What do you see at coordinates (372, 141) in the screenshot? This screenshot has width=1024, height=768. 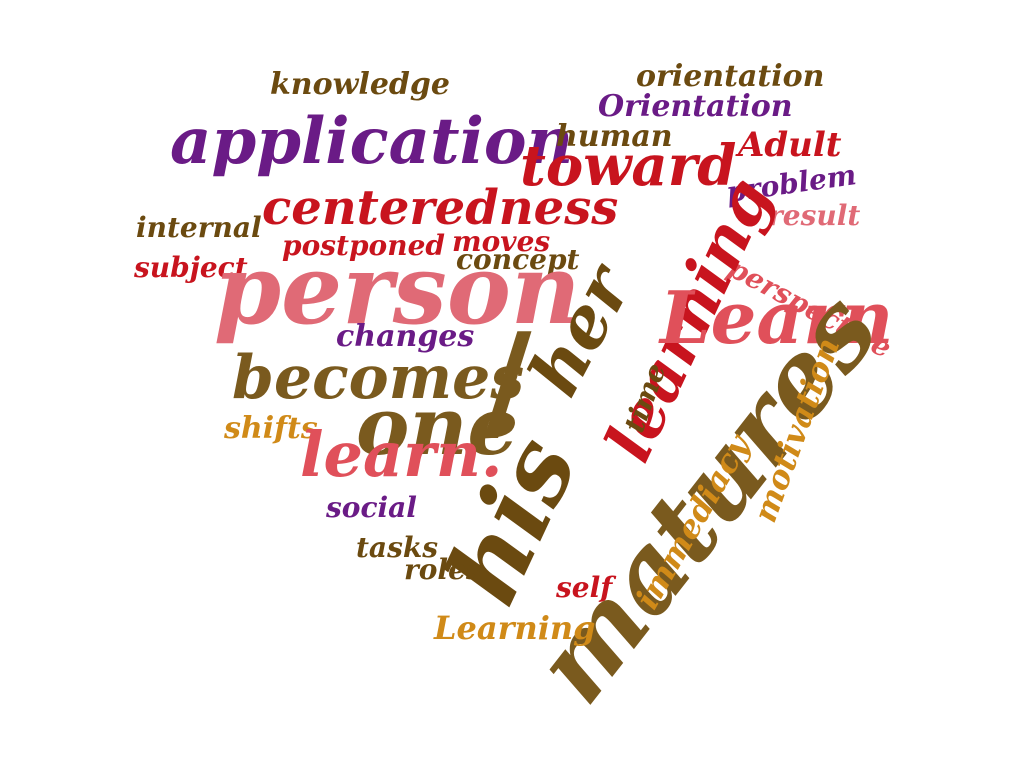 I see `word-application: application` at bounding box center [372, 141].